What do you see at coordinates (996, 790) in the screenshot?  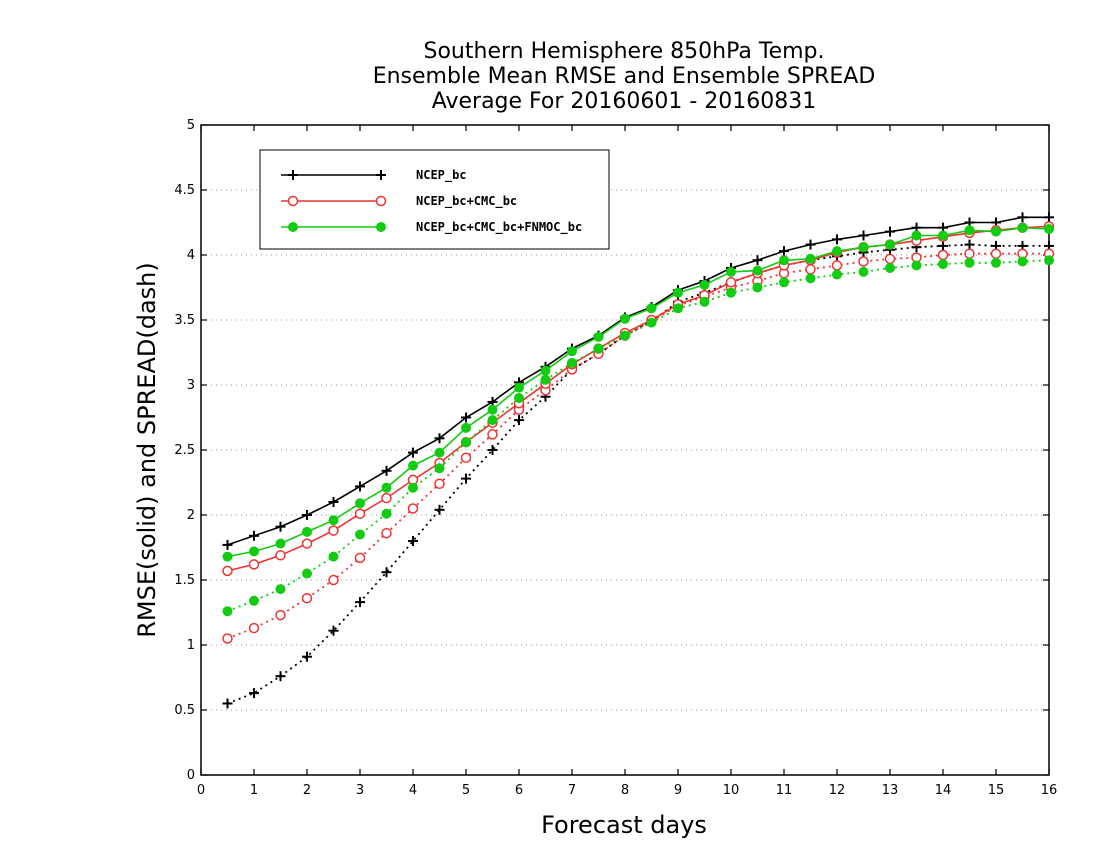 I see `x-tick-label: 15` at bounding box center [996, 790].